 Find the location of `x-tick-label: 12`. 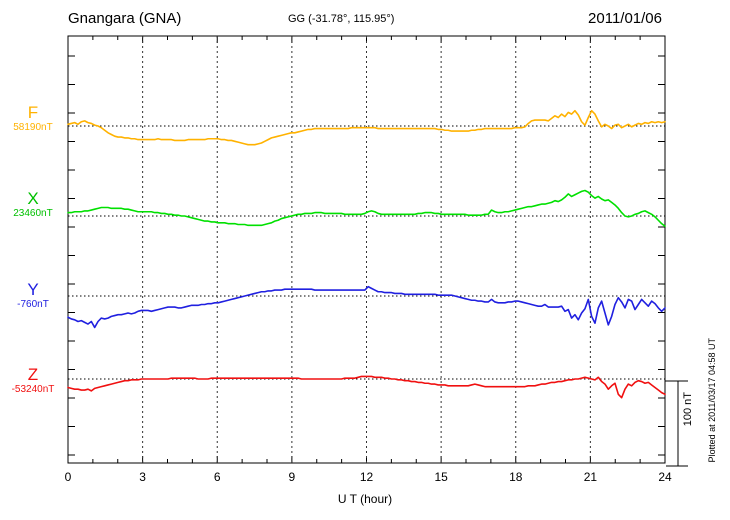

x-tick-label: 12 is located at coordinates (366, 477).